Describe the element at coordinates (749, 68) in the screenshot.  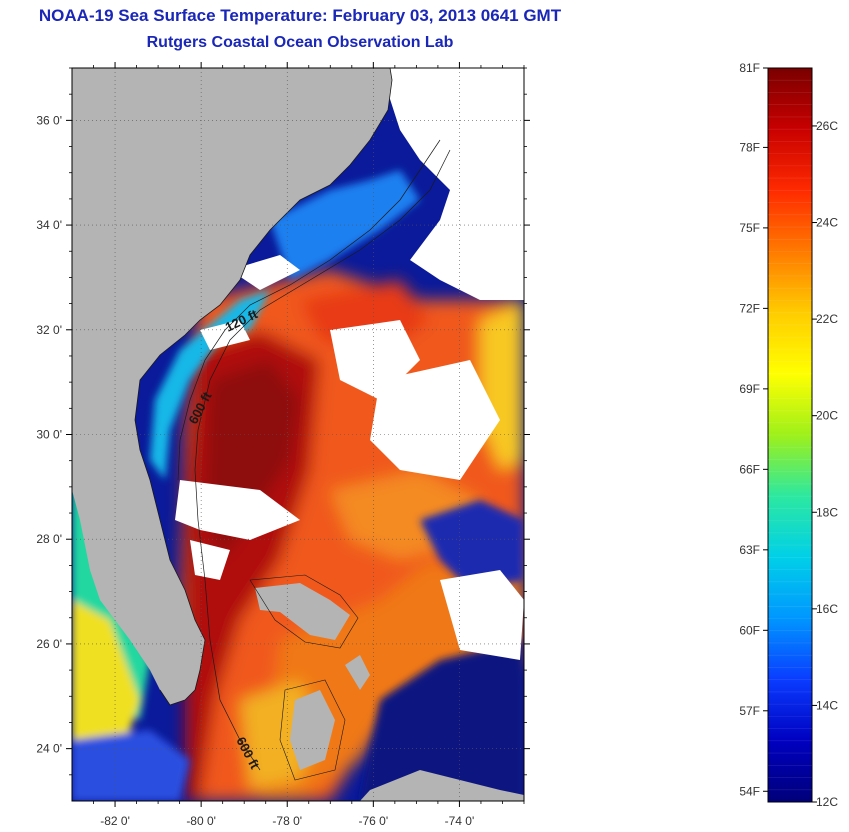
I see `colorbar-f-label: 81F` at that location.